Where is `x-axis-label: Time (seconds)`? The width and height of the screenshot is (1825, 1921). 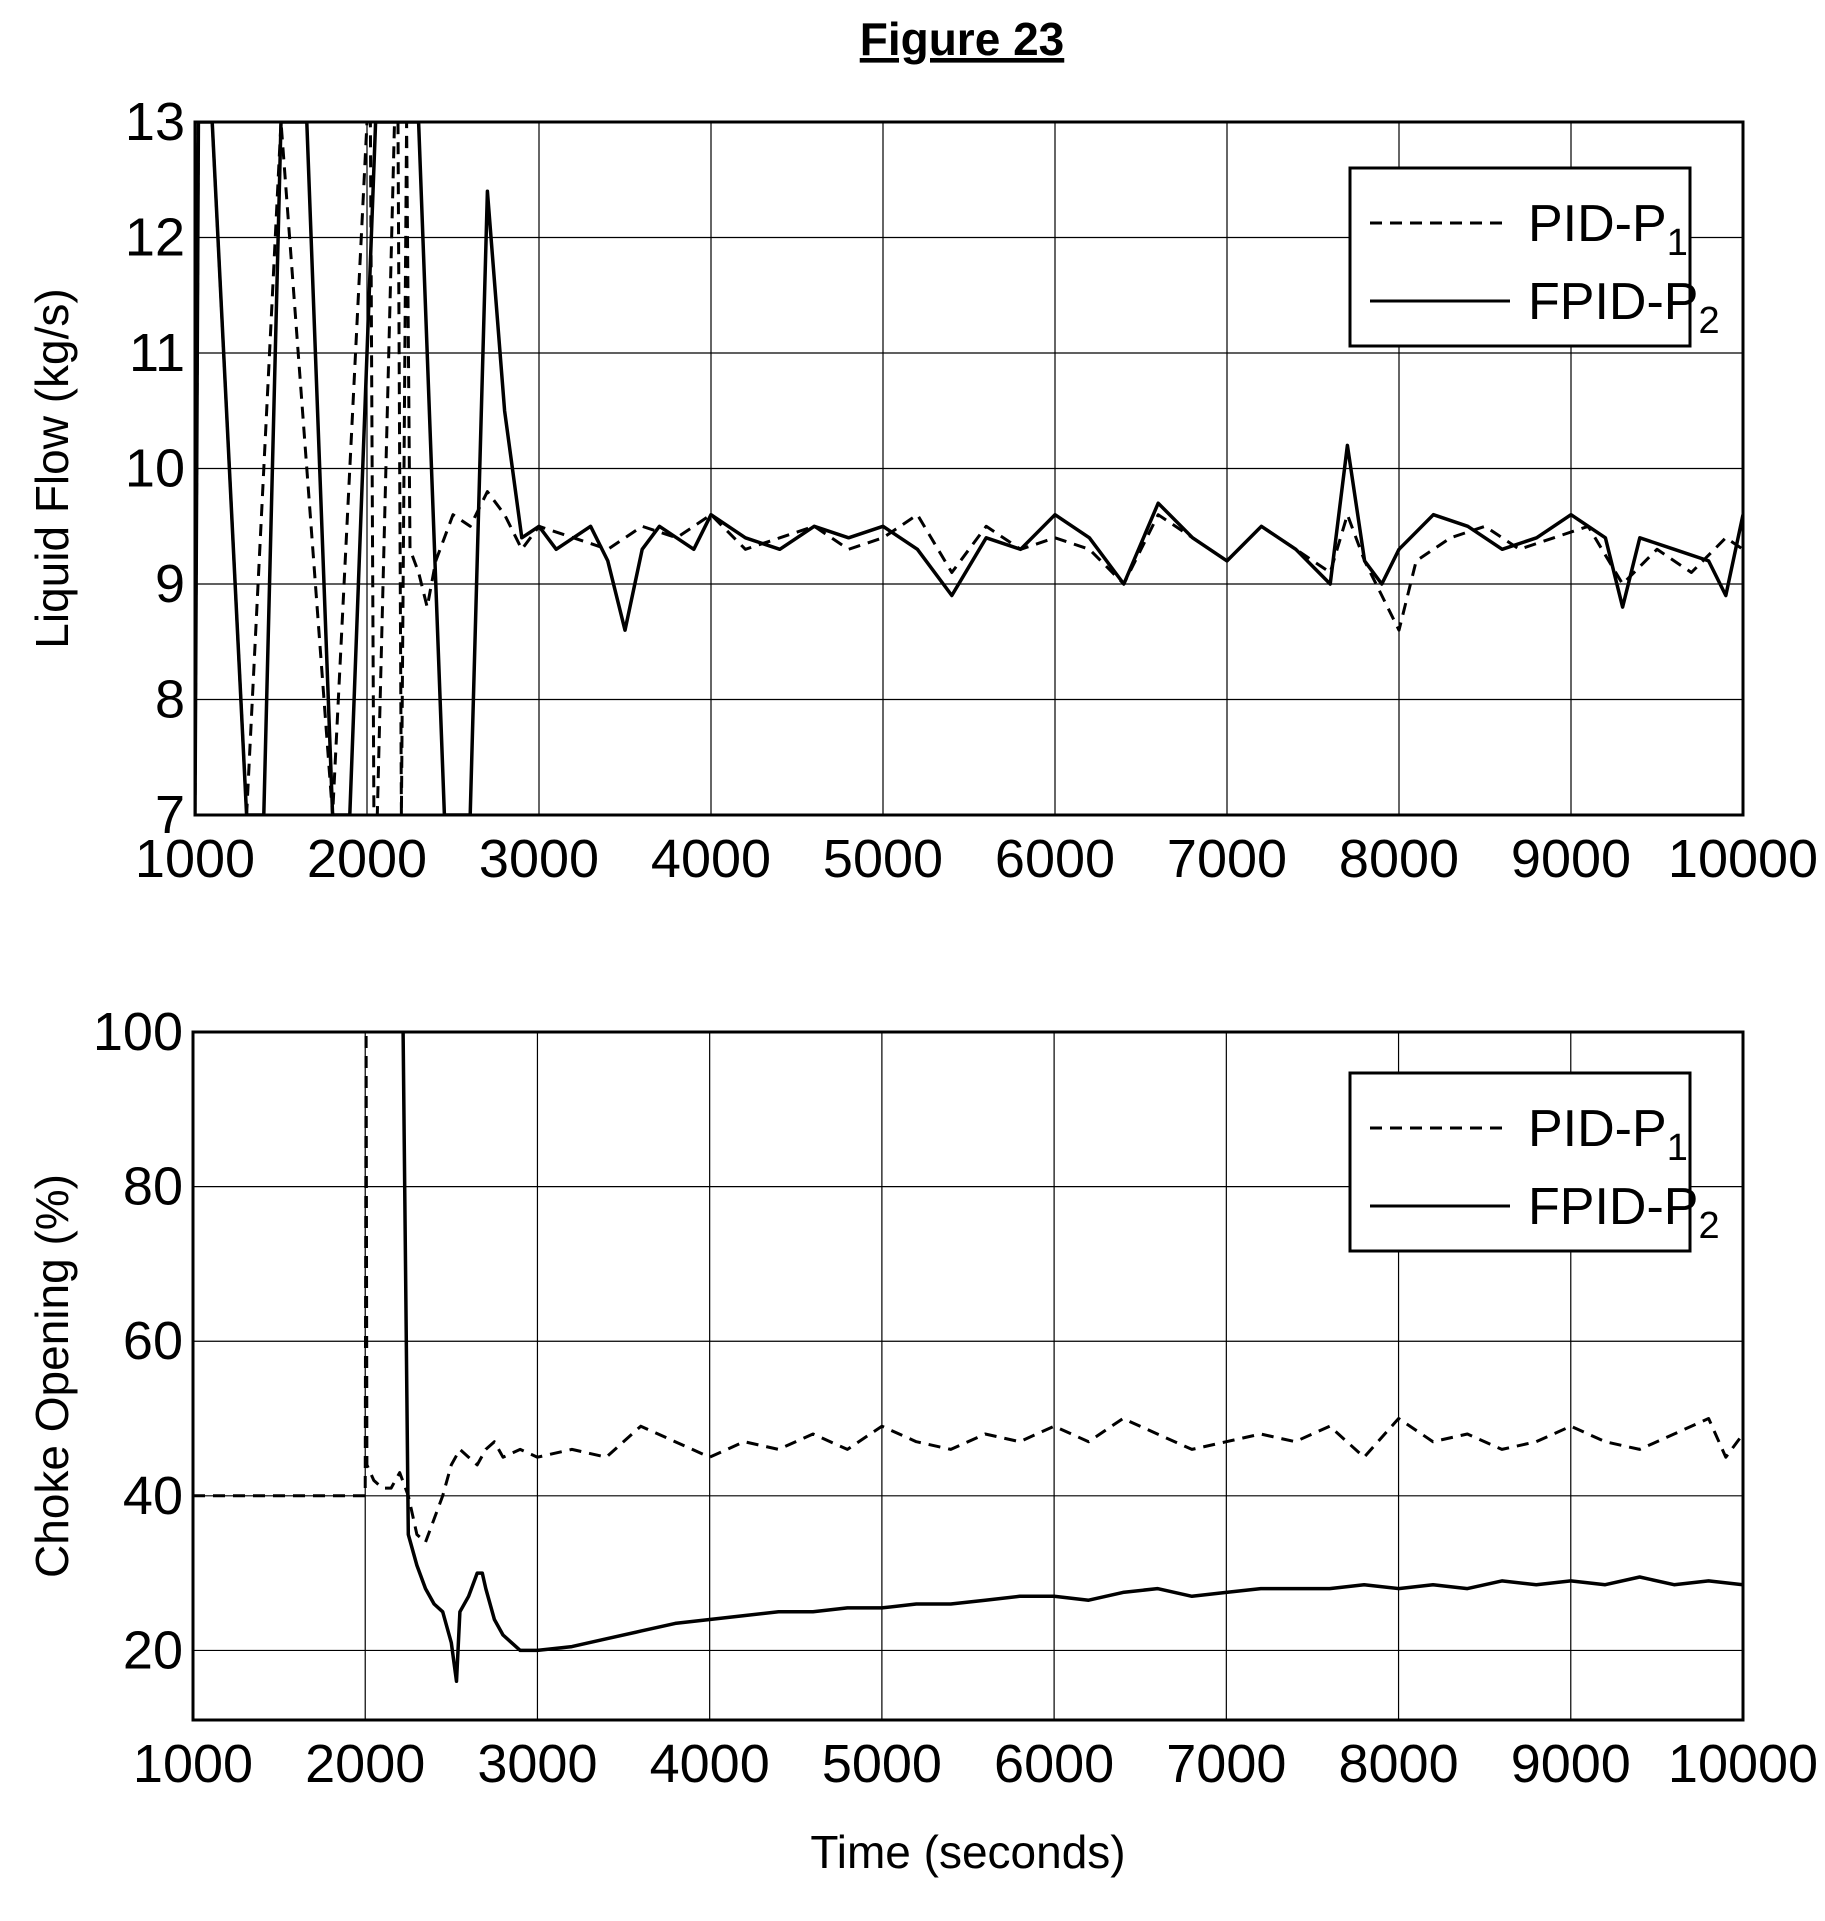 x-axis-label: Time (seconds) is located at coordinates (967, 1852).